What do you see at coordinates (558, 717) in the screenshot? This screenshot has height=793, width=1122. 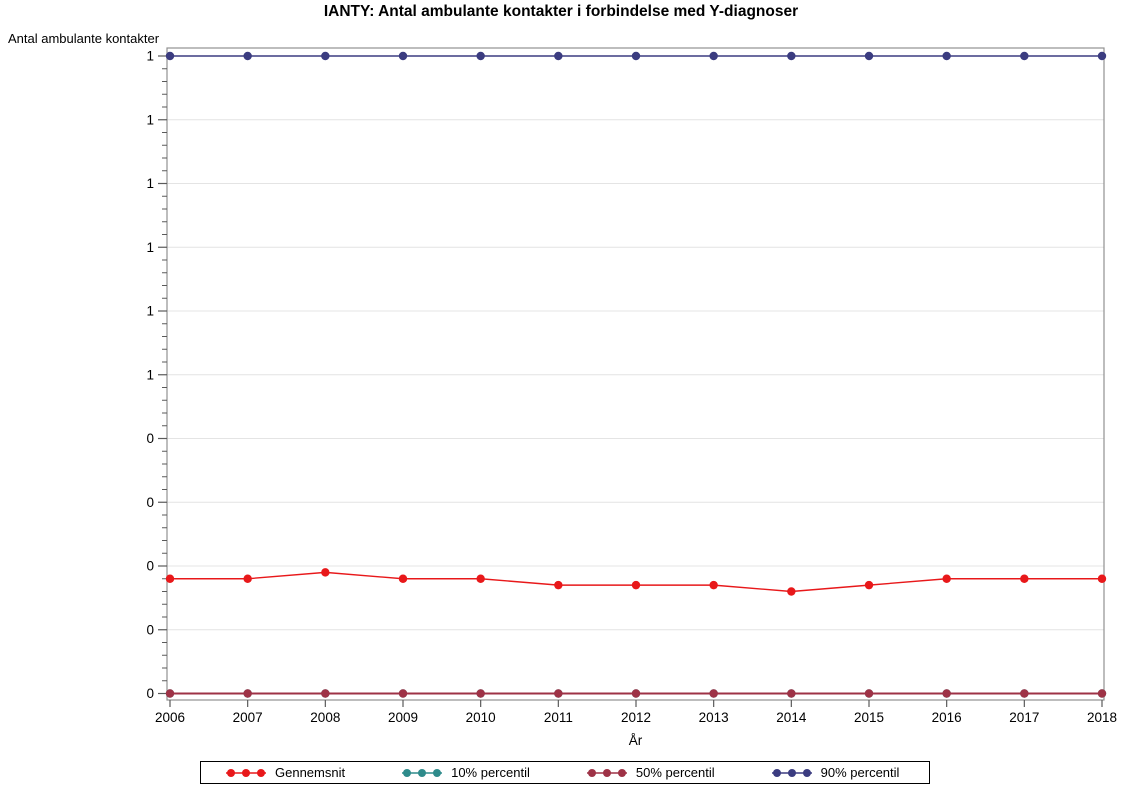 I see `x-tick-label: 2011` at bounding box center [558, 717].